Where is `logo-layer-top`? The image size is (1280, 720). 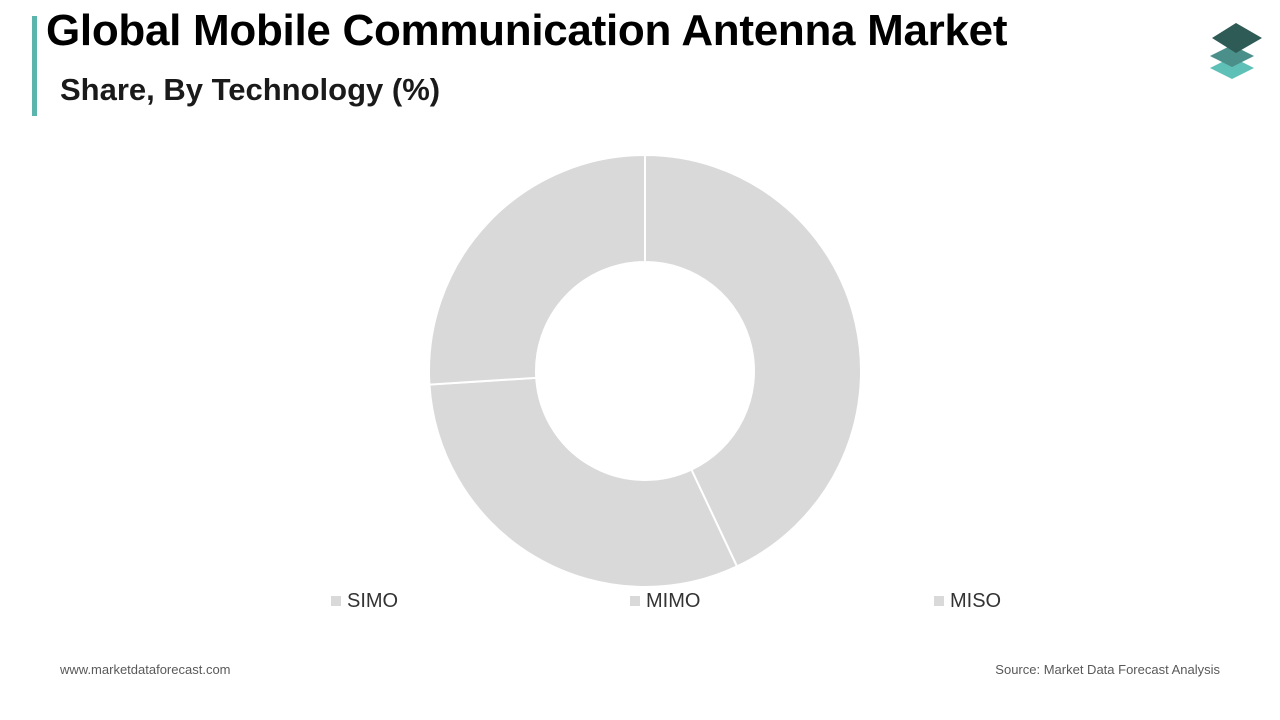
logo-layer-top is located at coordinates (1237, 38).